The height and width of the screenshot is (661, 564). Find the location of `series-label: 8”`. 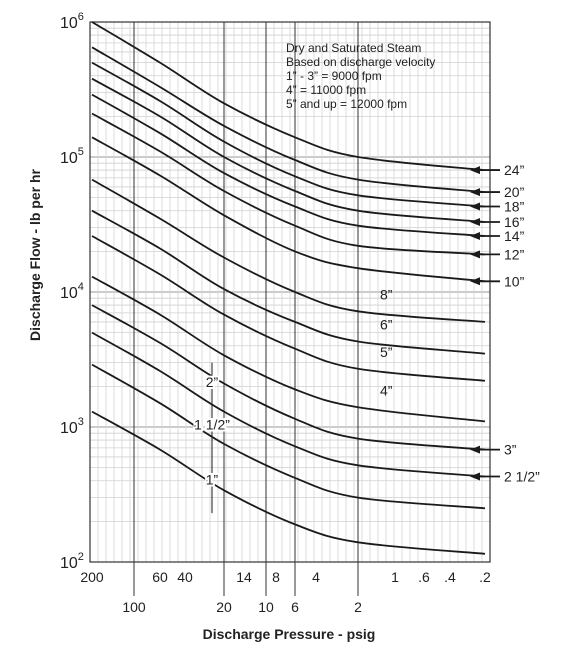

series-label: 8” is located at coordinates (386, 294).